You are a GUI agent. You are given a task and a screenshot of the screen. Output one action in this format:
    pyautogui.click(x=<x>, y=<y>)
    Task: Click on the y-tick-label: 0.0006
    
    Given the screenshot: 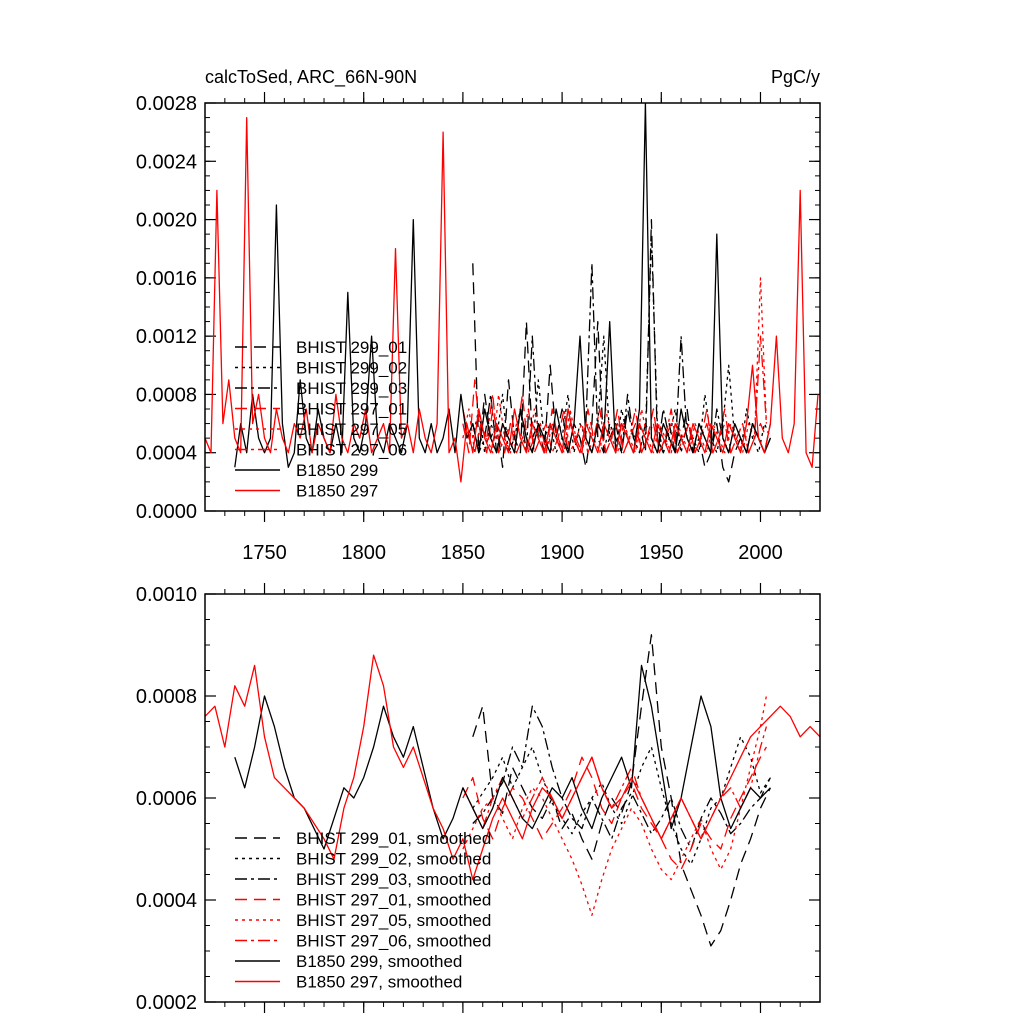 What is the action you would take?
    pyautogui.click(x=166, y=799)
    